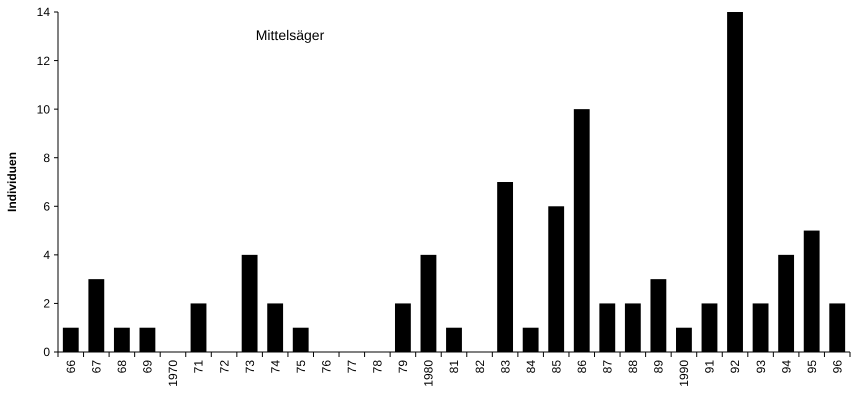 The image size is (854, 400). Describe the element at coordinates (735, 367) in the screenshot. I see `x-tick-label: 92` at that location.